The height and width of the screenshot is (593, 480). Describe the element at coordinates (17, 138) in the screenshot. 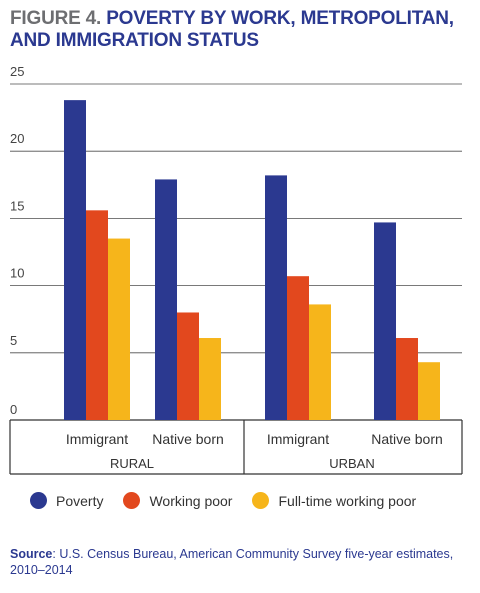

I see `y-tick-label: 20` at that location.